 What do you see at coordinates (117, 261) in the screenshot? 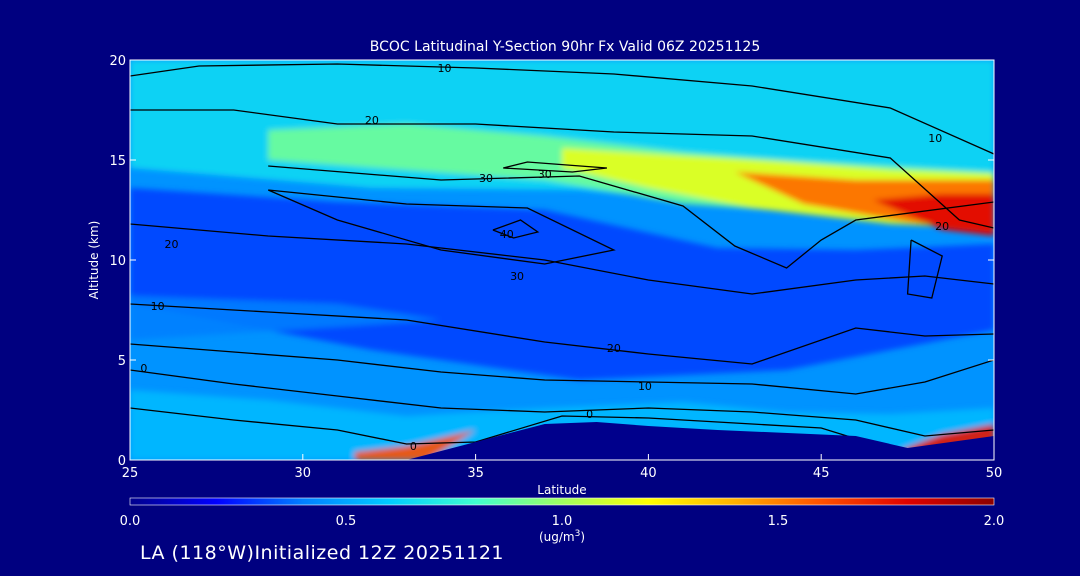
I see `y-tick-label: 10` at bounding box center [117, 261].